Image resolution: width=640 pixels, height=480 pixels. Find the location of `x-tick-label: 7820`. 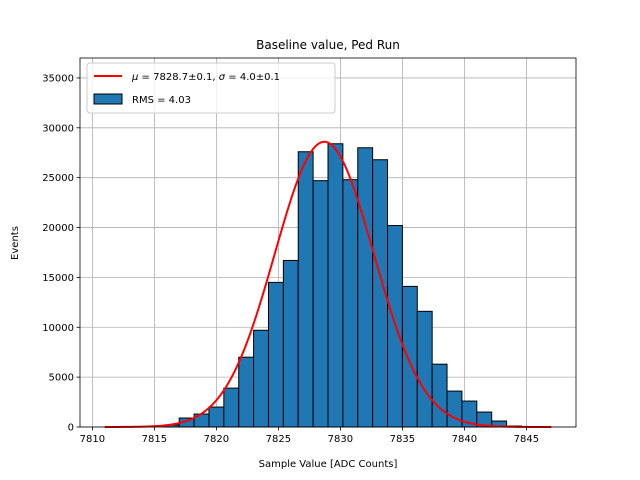

x-tick-label: 7820 is located at coordinates (216, 439).